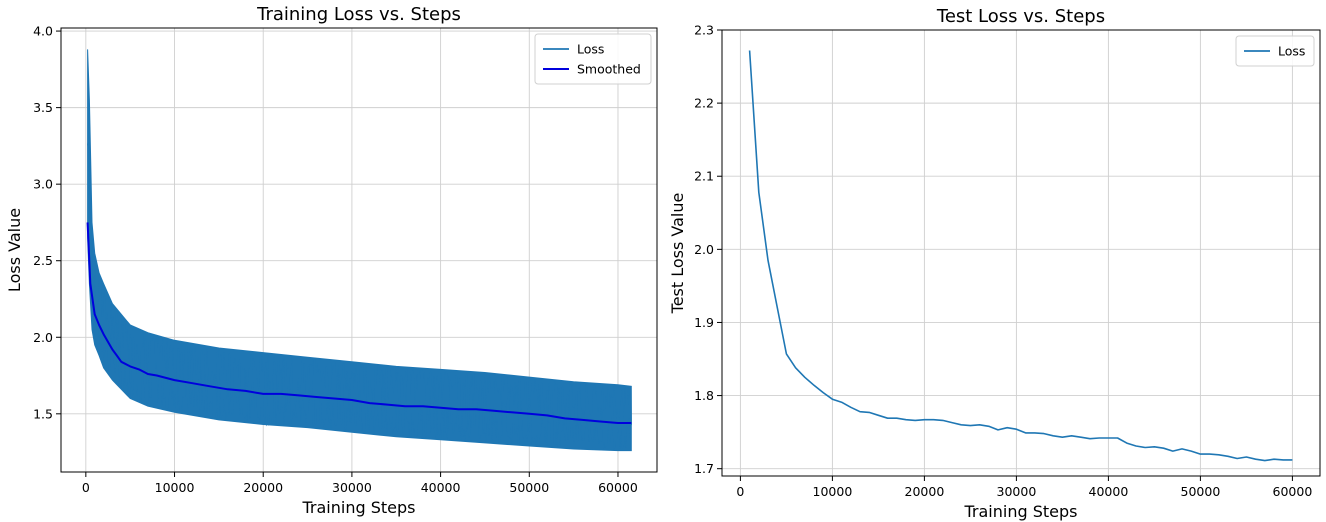 This screenshot has width=1326, height=522. What do you see at coordinates (43, 184) in the screenshot?
I see `training-loss-y-tick-label: 3.0` at bounding box center [43, 184].